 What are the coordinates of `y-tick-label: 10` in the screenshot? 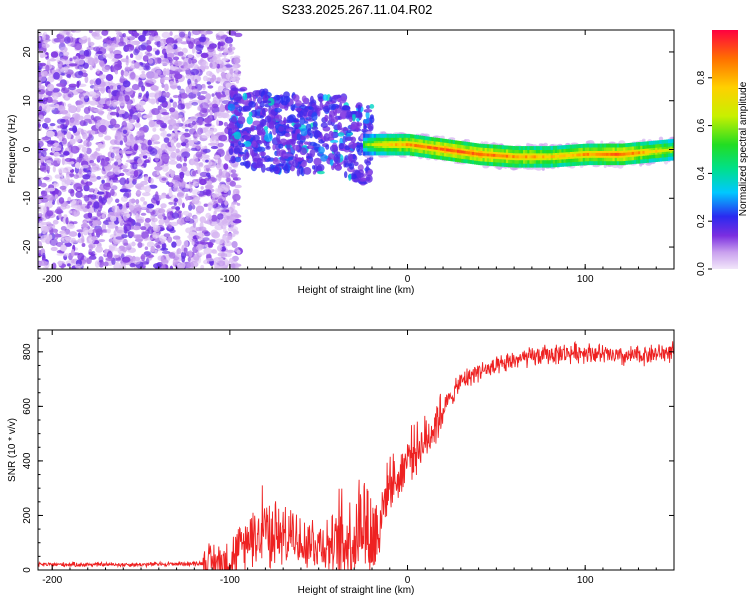 It's located at (27, 101).